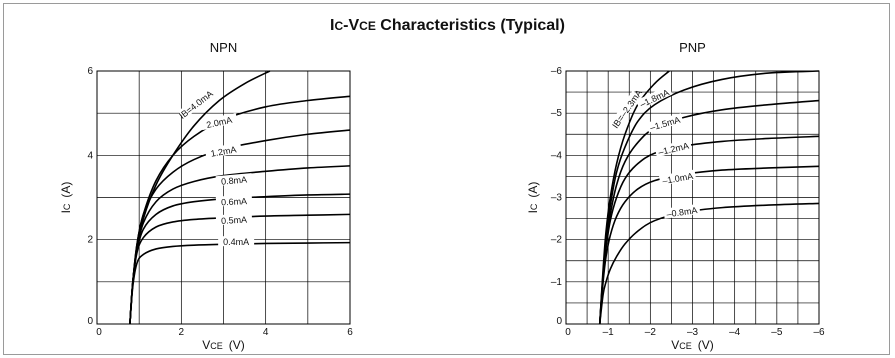 Image resolution: width=895 pixels, height=358 pixels. I want to click on series-label: 0.5mA, so click(234, 220).